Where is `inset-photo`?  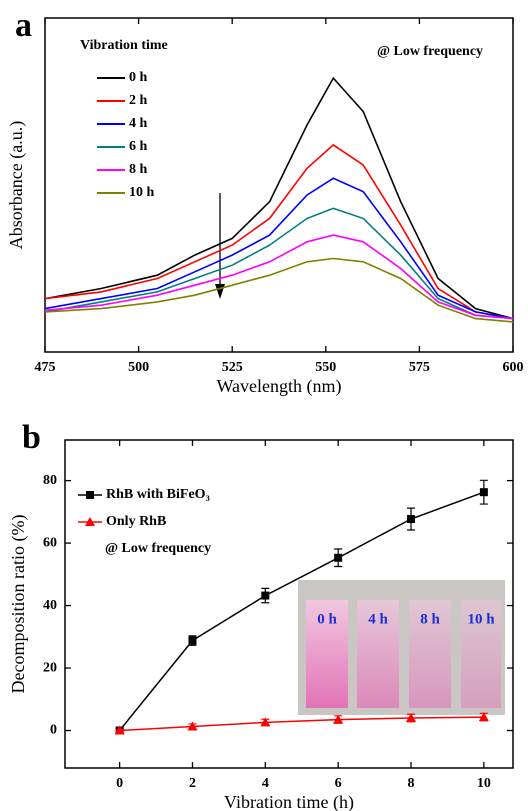
inset-photo is located at coordinates (401, 647).